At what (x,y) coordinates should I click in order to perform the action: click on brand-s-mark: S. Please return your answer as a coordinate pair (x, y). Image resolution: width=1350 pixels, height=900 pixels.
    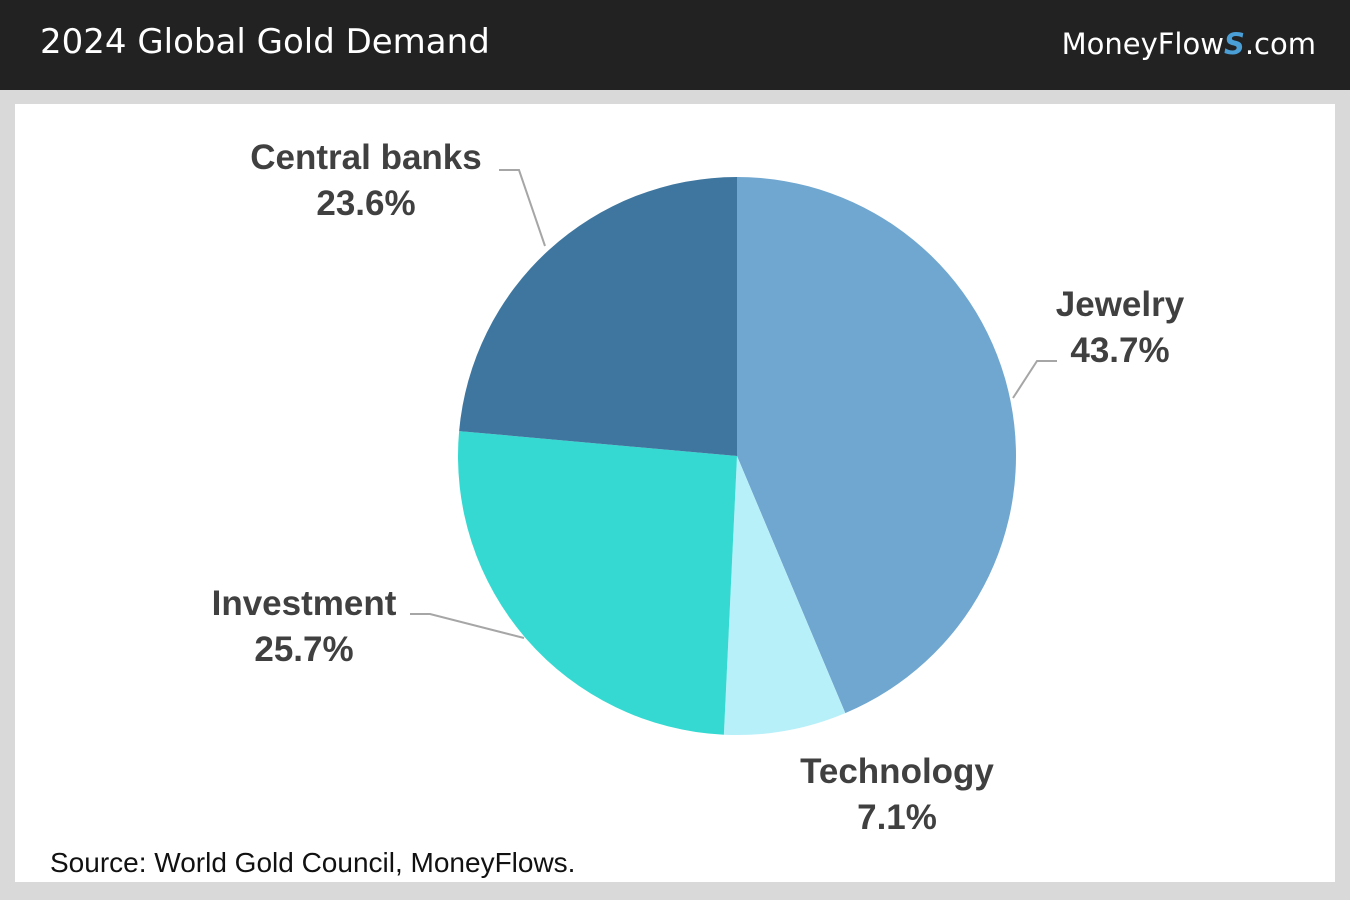
    Looking at the image, I should click on (1234, 44).